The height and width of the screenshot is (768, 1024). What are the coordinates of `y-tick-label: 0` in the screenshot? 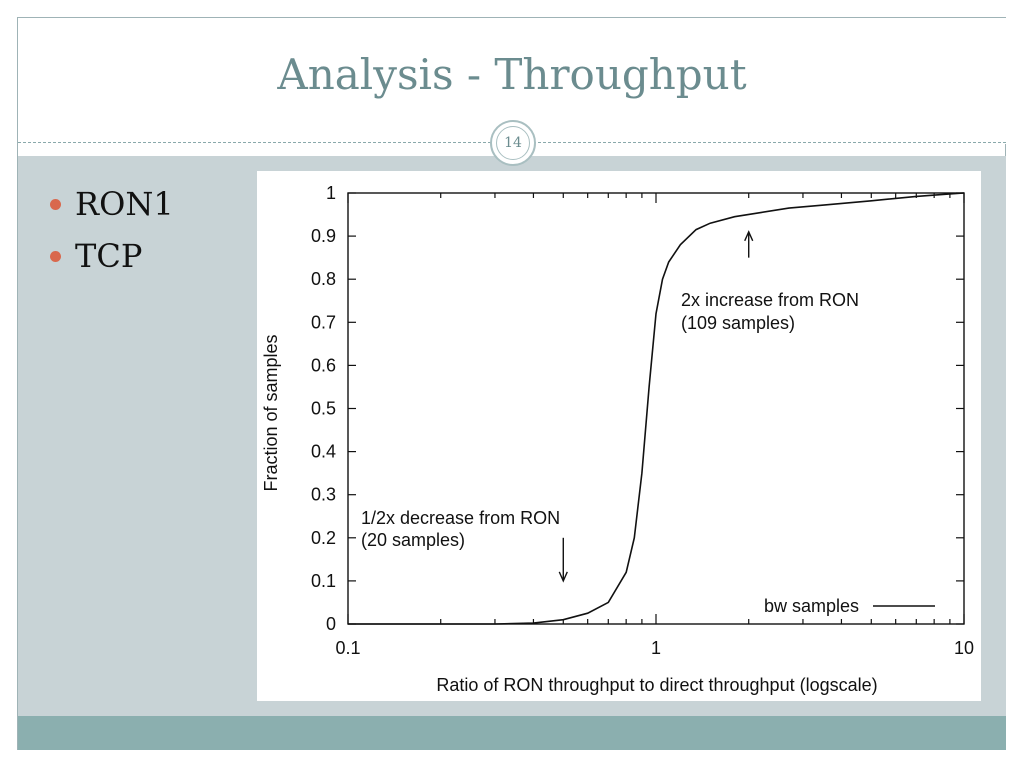 It's located at (331, 624).